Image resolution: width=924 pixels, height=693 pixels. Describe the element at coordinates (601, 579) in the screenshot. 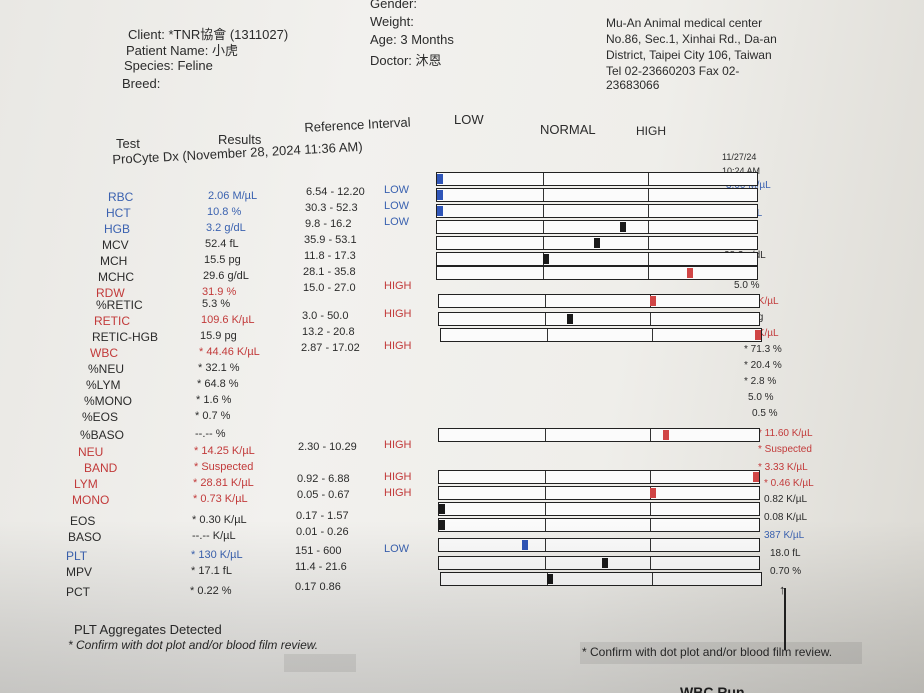

I see `range-bar-pct` at that location.